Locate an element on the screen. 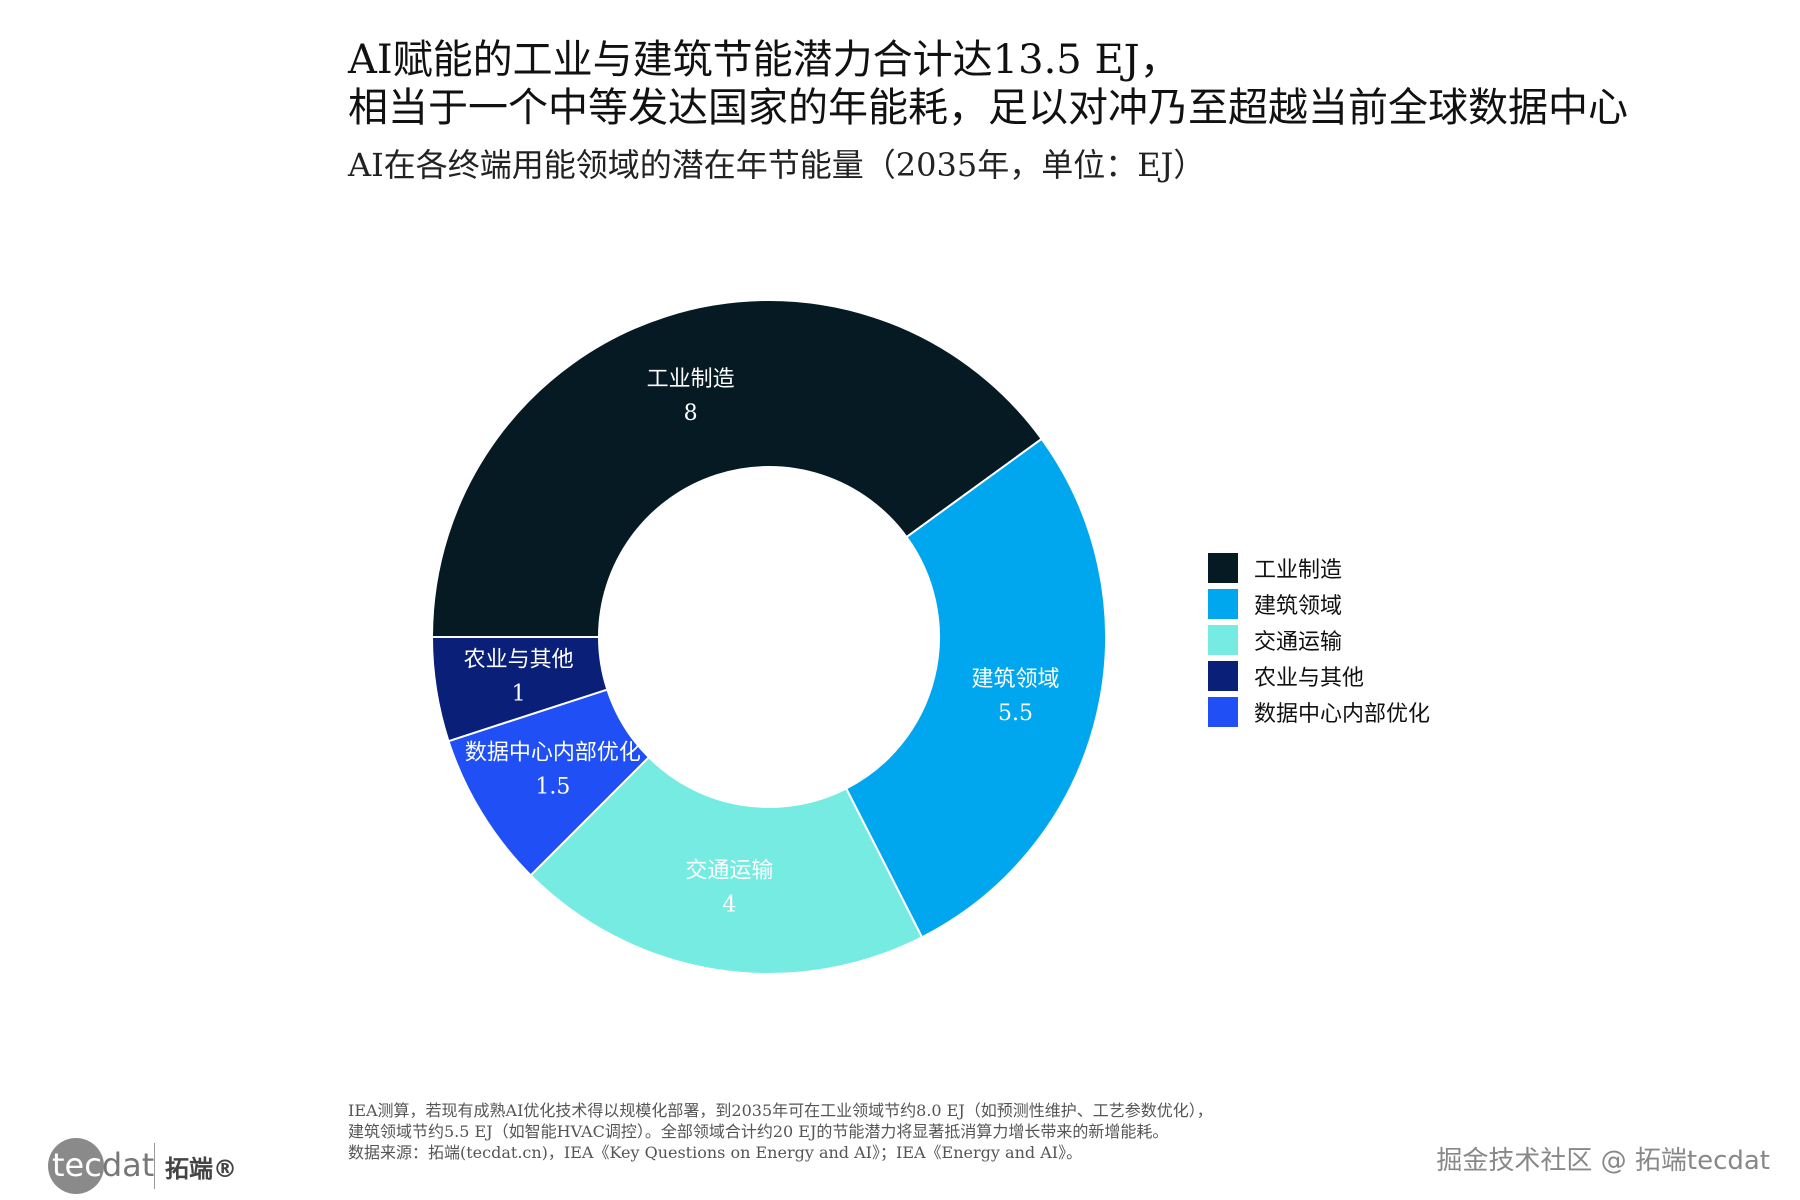 This screenshot has height=1200, width=1800. chart-subtitle: AI在各终端用能领域的潜在年节能量（2035年，单位：EJ） is located at coordinates (777, 165).